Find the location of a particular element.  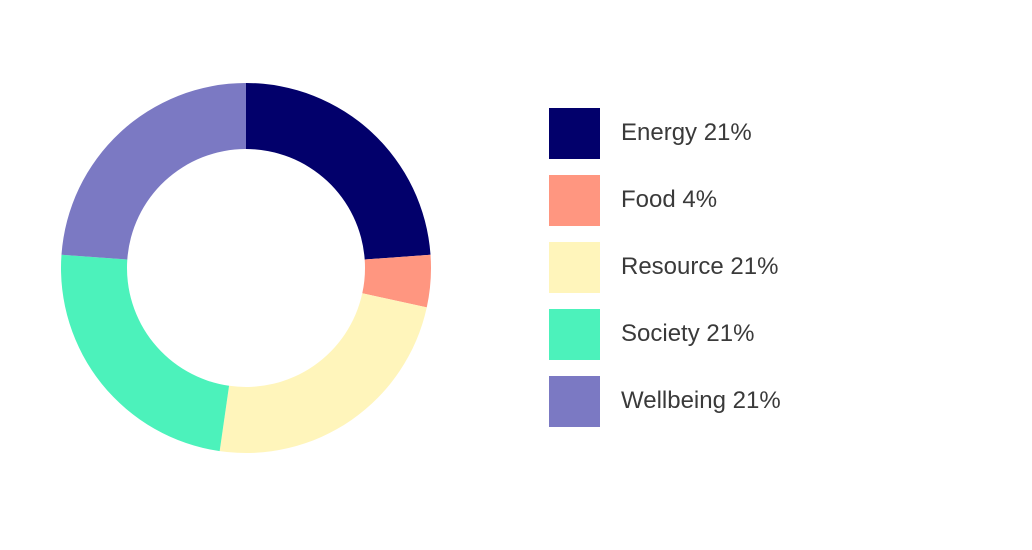

slice-energy is located at coordinates (338, 171).